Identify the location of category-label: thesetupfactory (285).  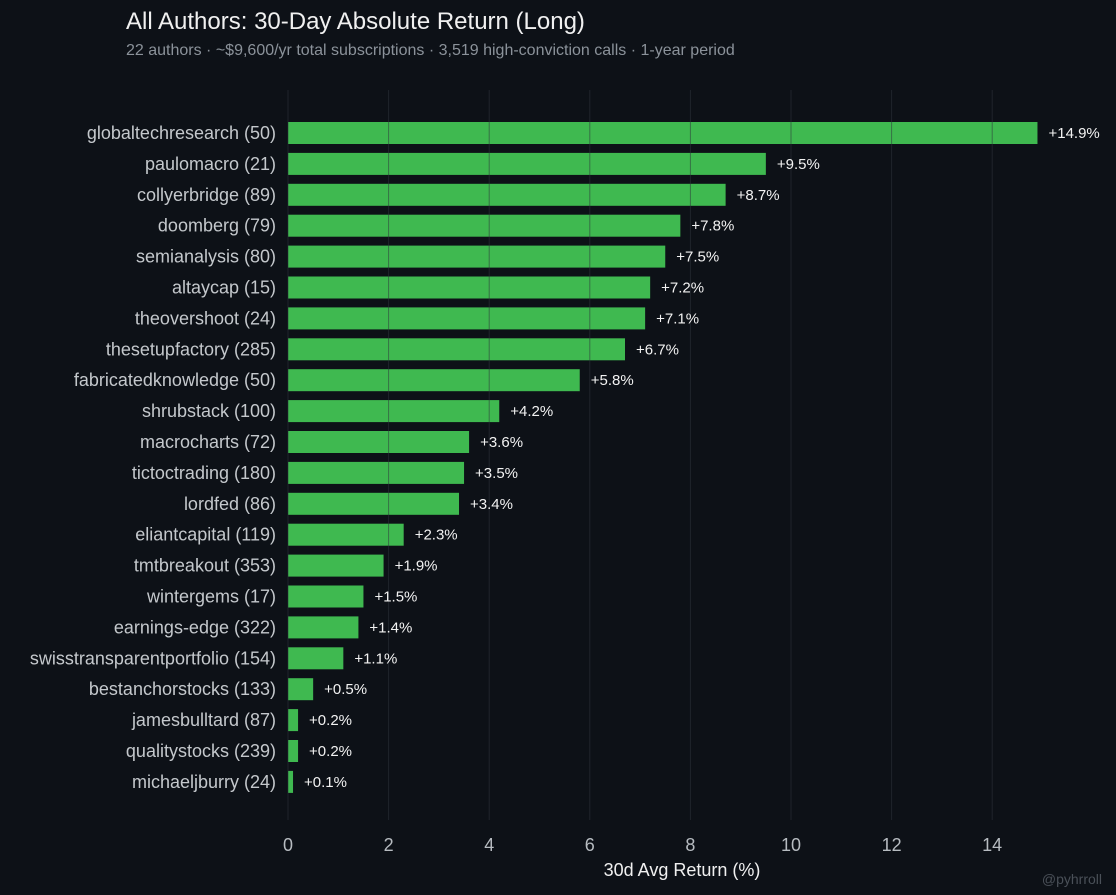
(191, 349).